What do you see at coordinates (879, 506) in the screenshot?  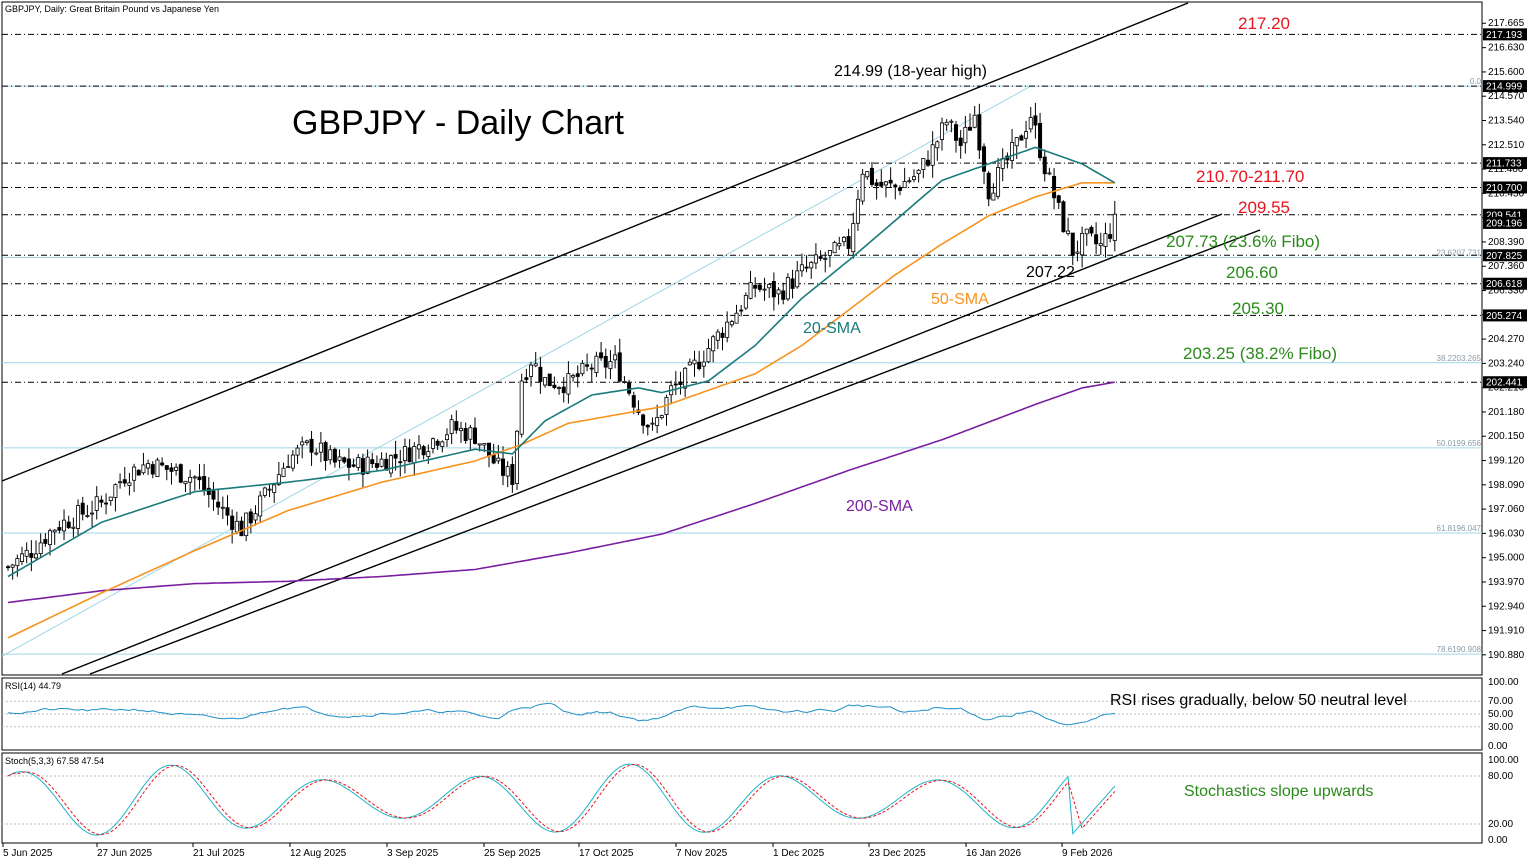 I see `sma200-label: 200-SMA` at bounding box center [879, 506].